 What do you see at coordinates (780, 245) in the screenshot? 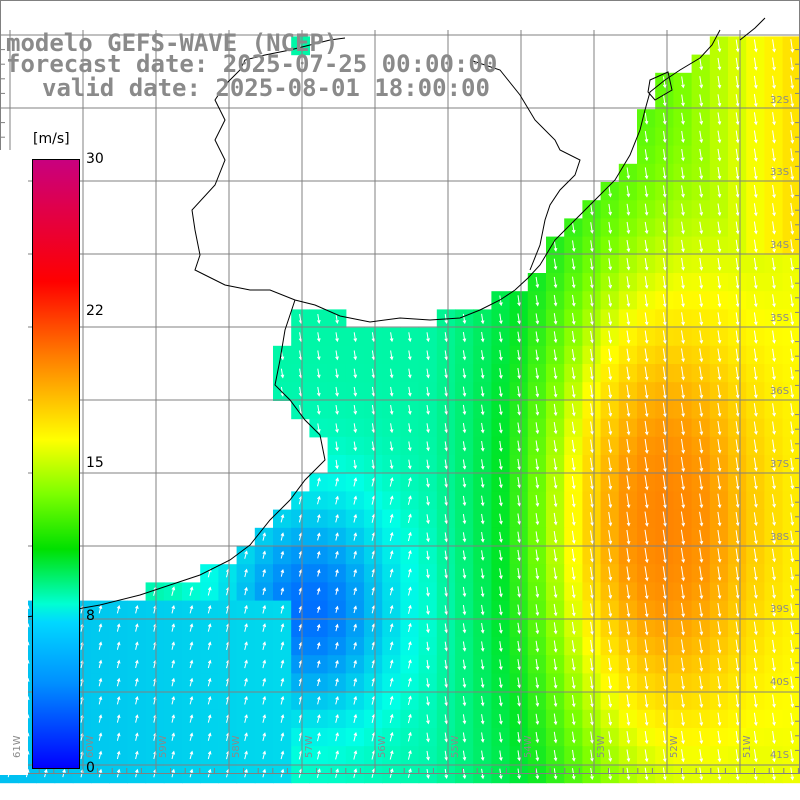
I see `lat-label-34s: 34S` at bounding box center [780, 245].